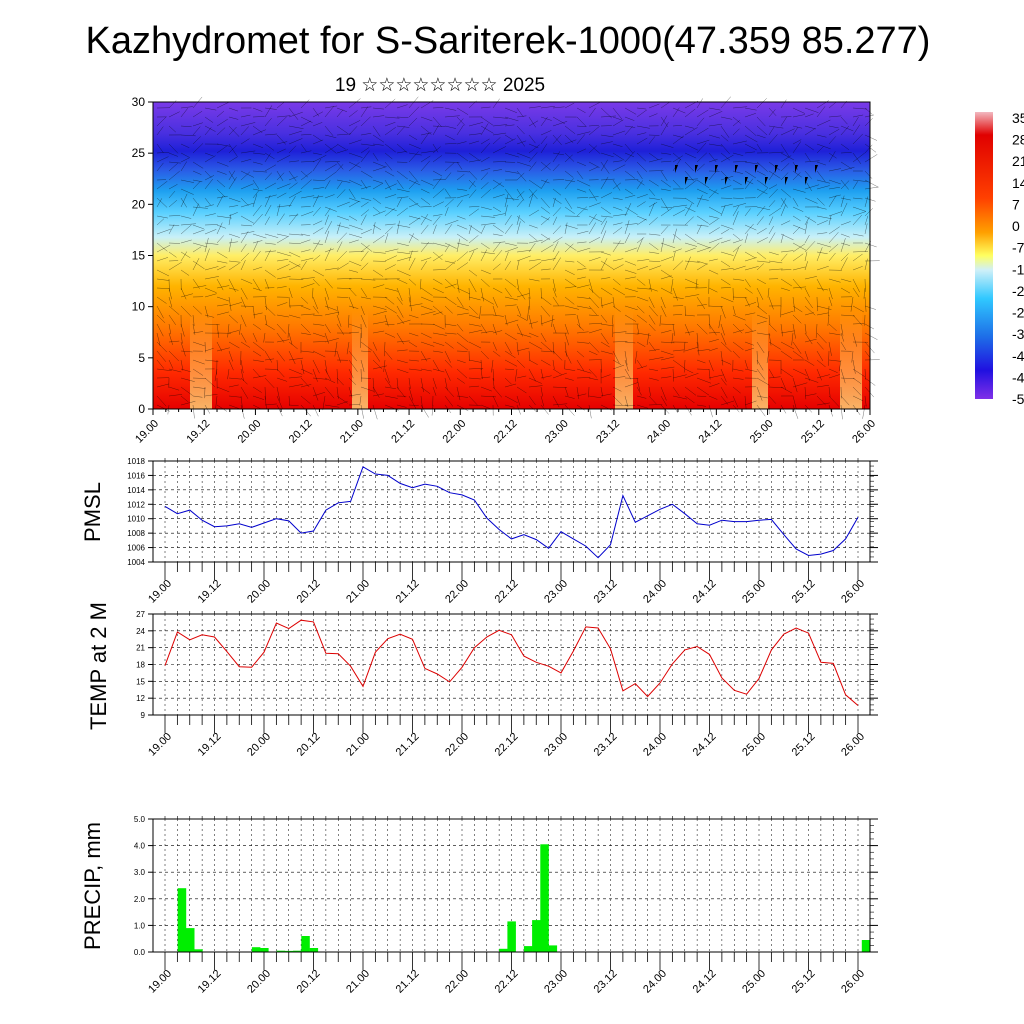 The width and height of the screenshot is (1024, 1024). Describe the element at coordinates (140, 952) in the screenshot. I see `y-tick-label: 0.0` at that location.